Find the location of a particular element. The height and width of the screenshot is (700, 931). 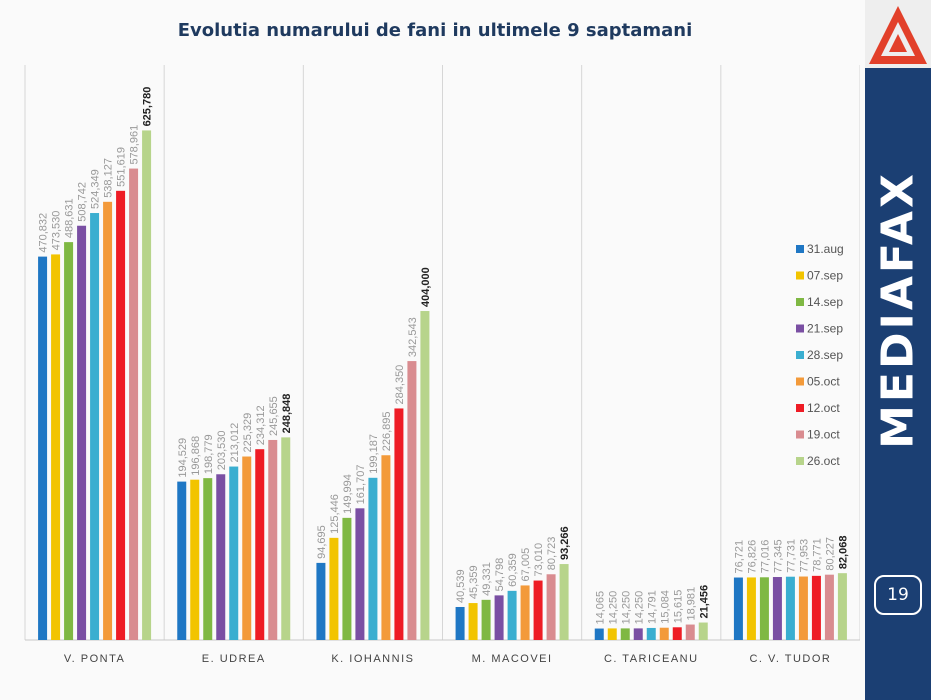

data-label: 93,266 is located at coordinates (565, 543).